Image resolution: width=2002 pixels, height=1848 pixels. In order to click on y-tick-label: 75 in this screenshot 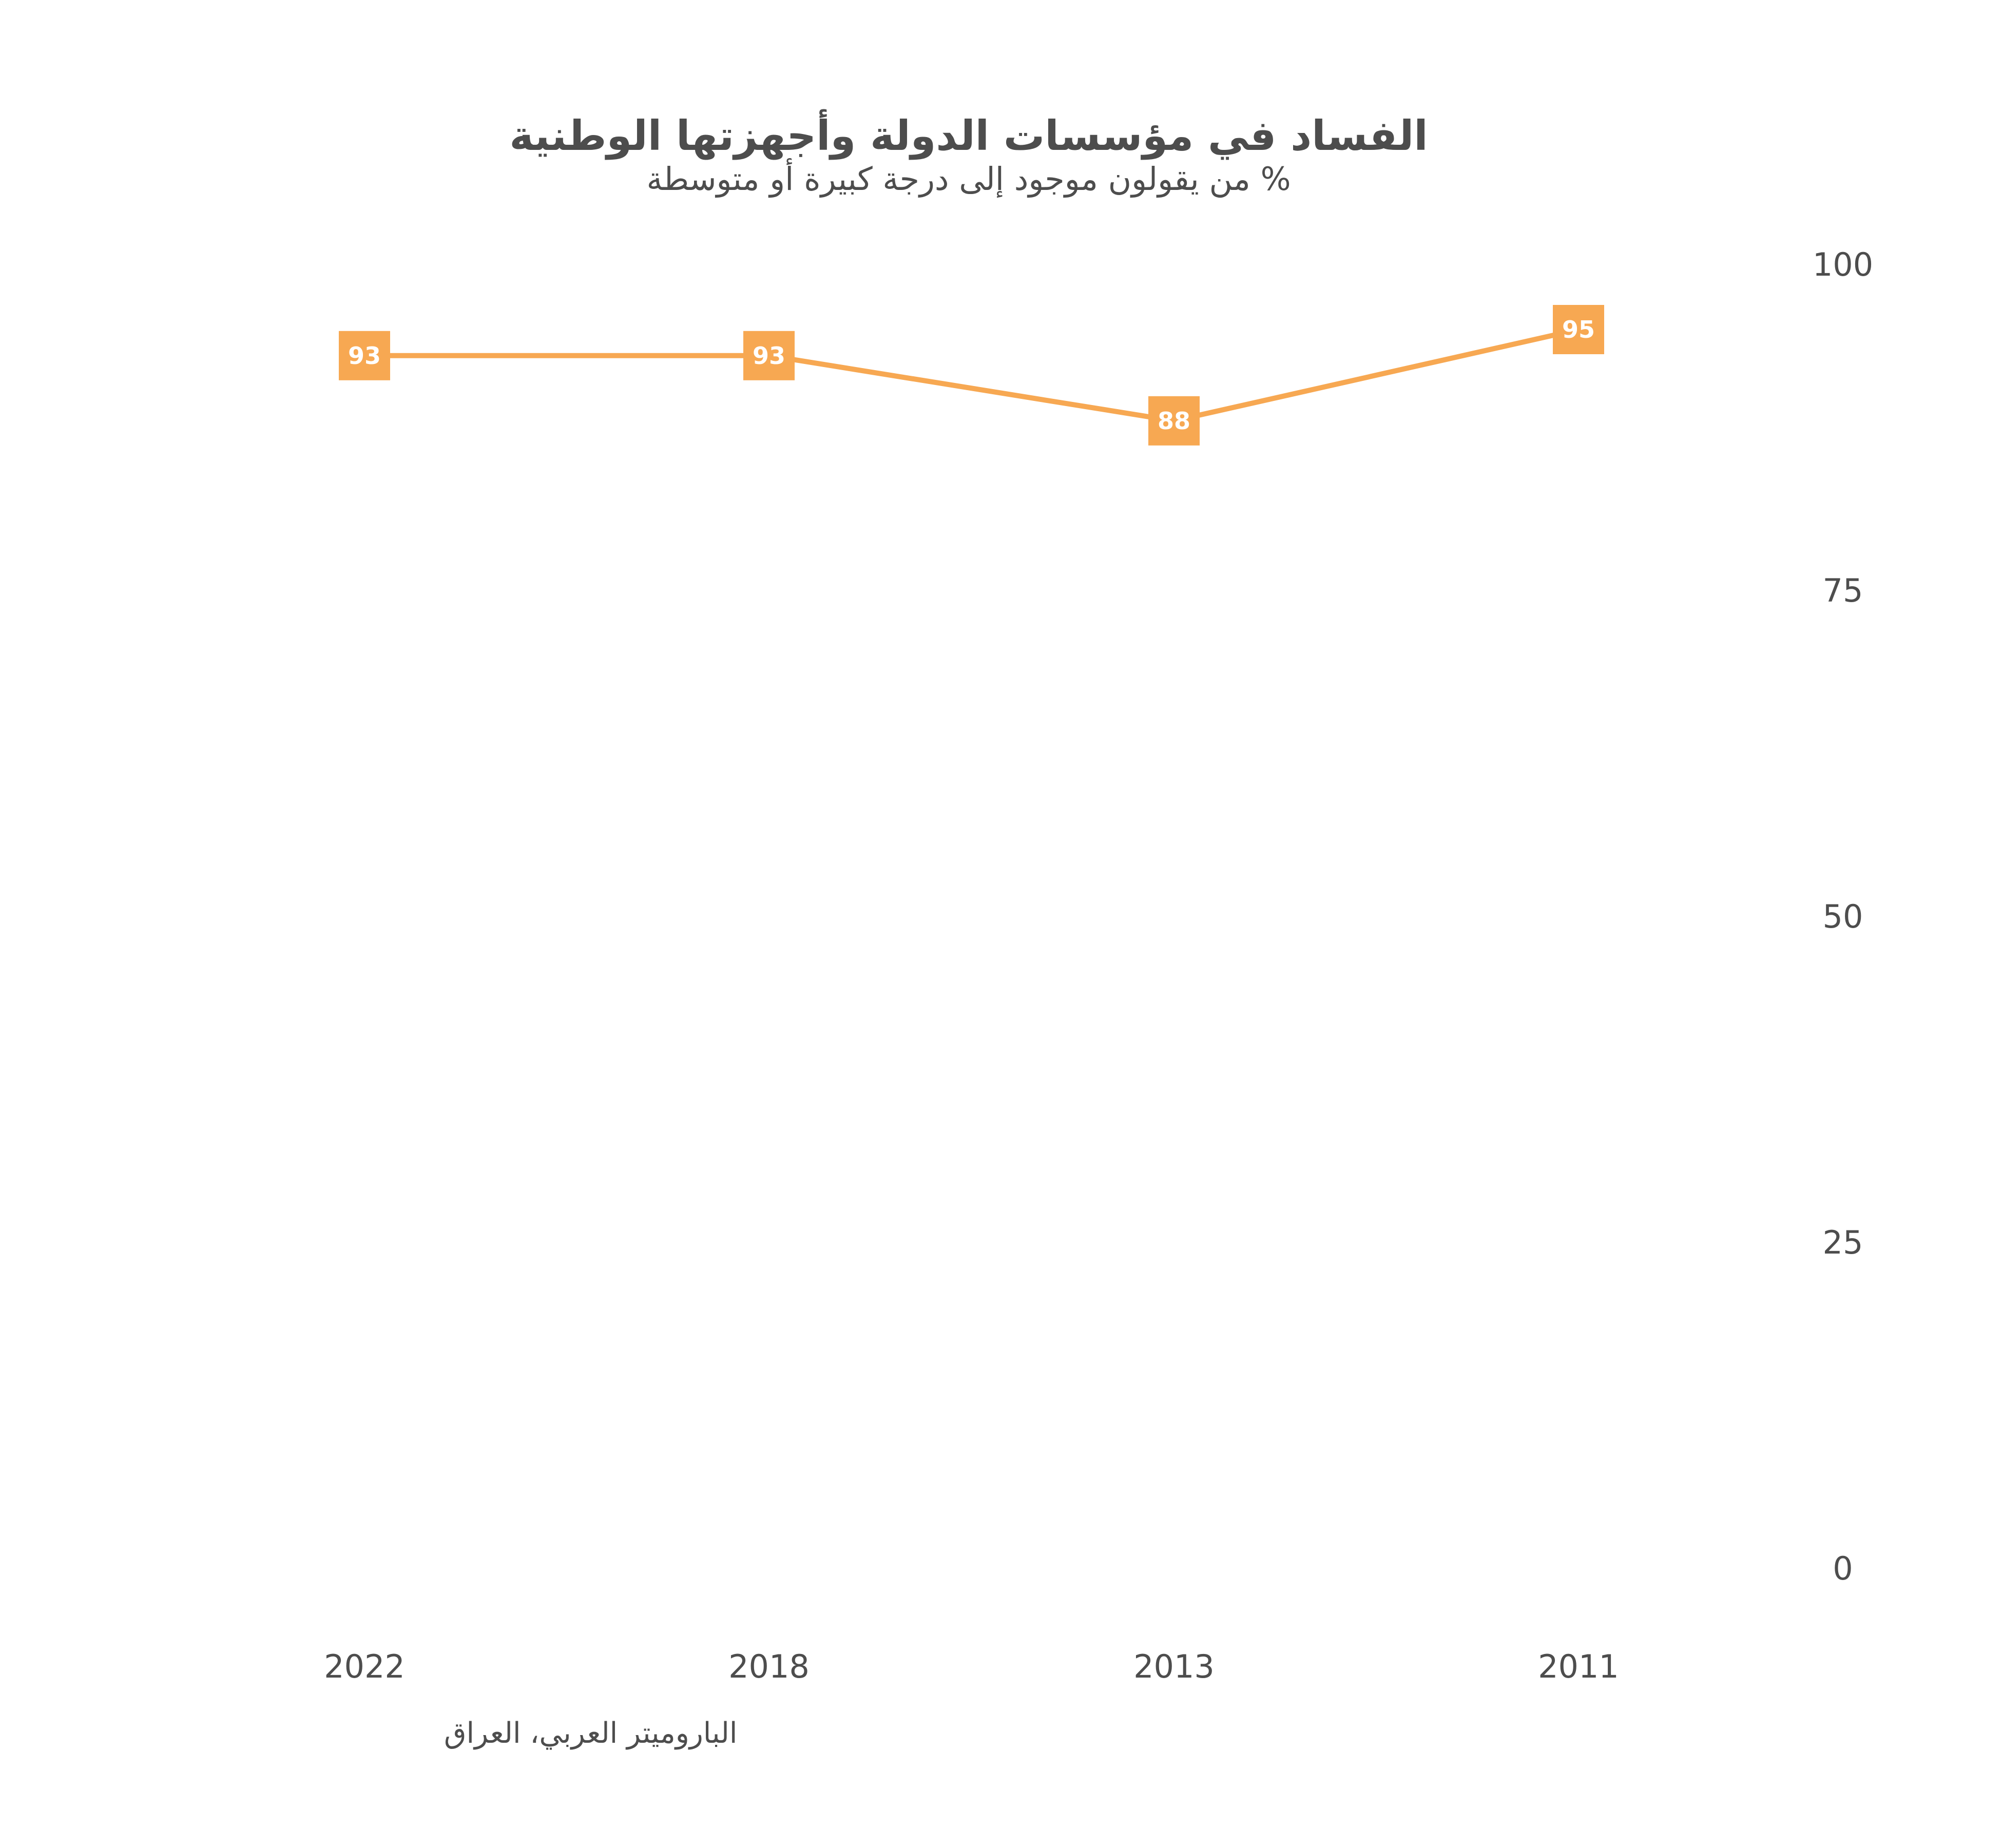, I will do `click(1843, 590)`.